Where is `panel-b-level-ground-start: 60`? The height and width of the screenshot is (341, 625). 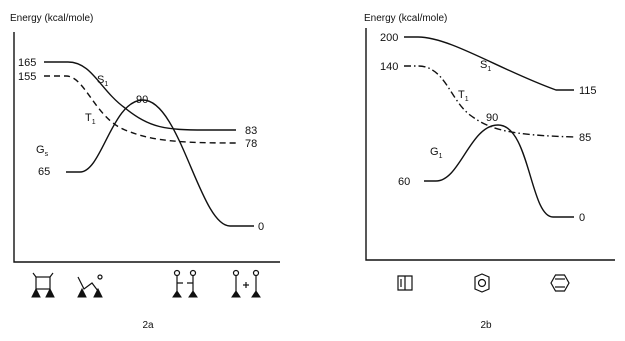 panel-b-level-ground-start: 60 is located at coordinates (404, 182).